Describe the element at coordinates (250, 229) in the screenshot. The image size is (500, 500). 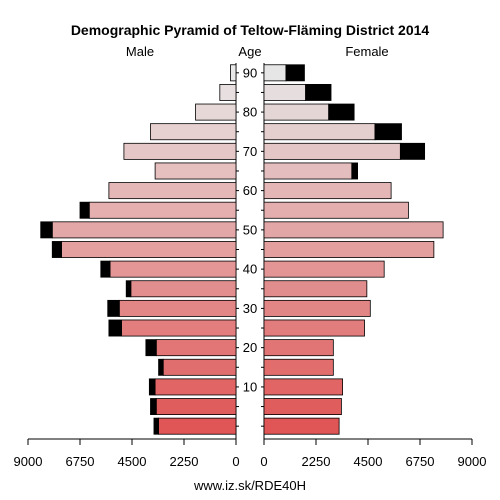
I see `age-tick-label: 50` at that location.